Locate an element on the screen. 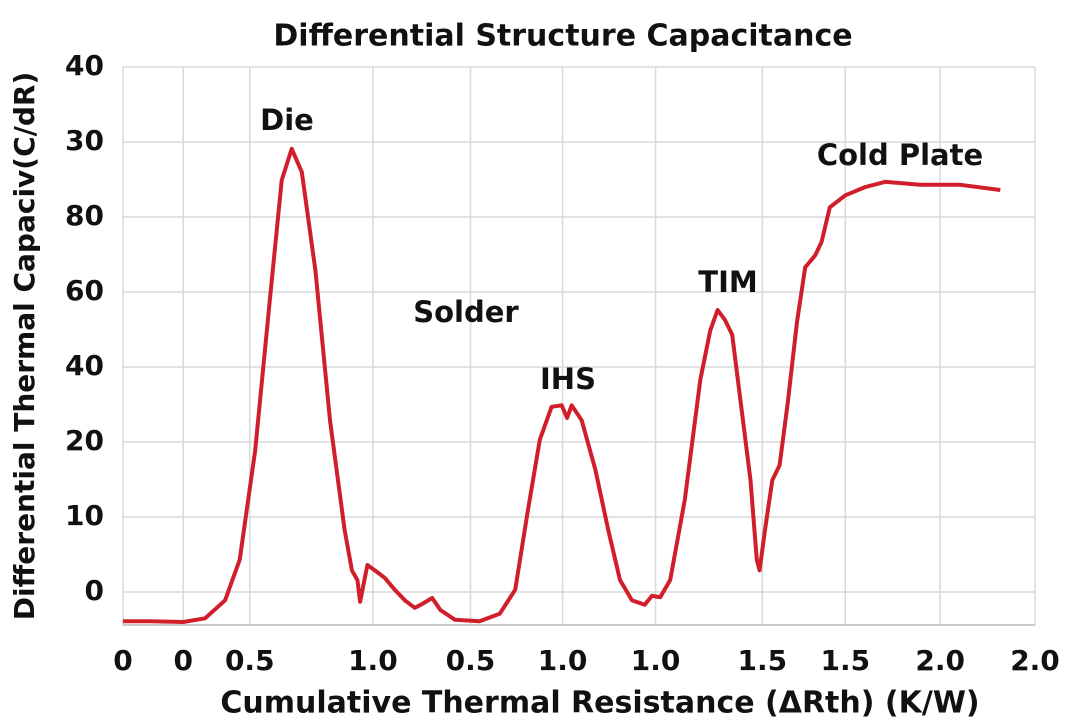  annotation: Die is located at coordinates (287, 120).